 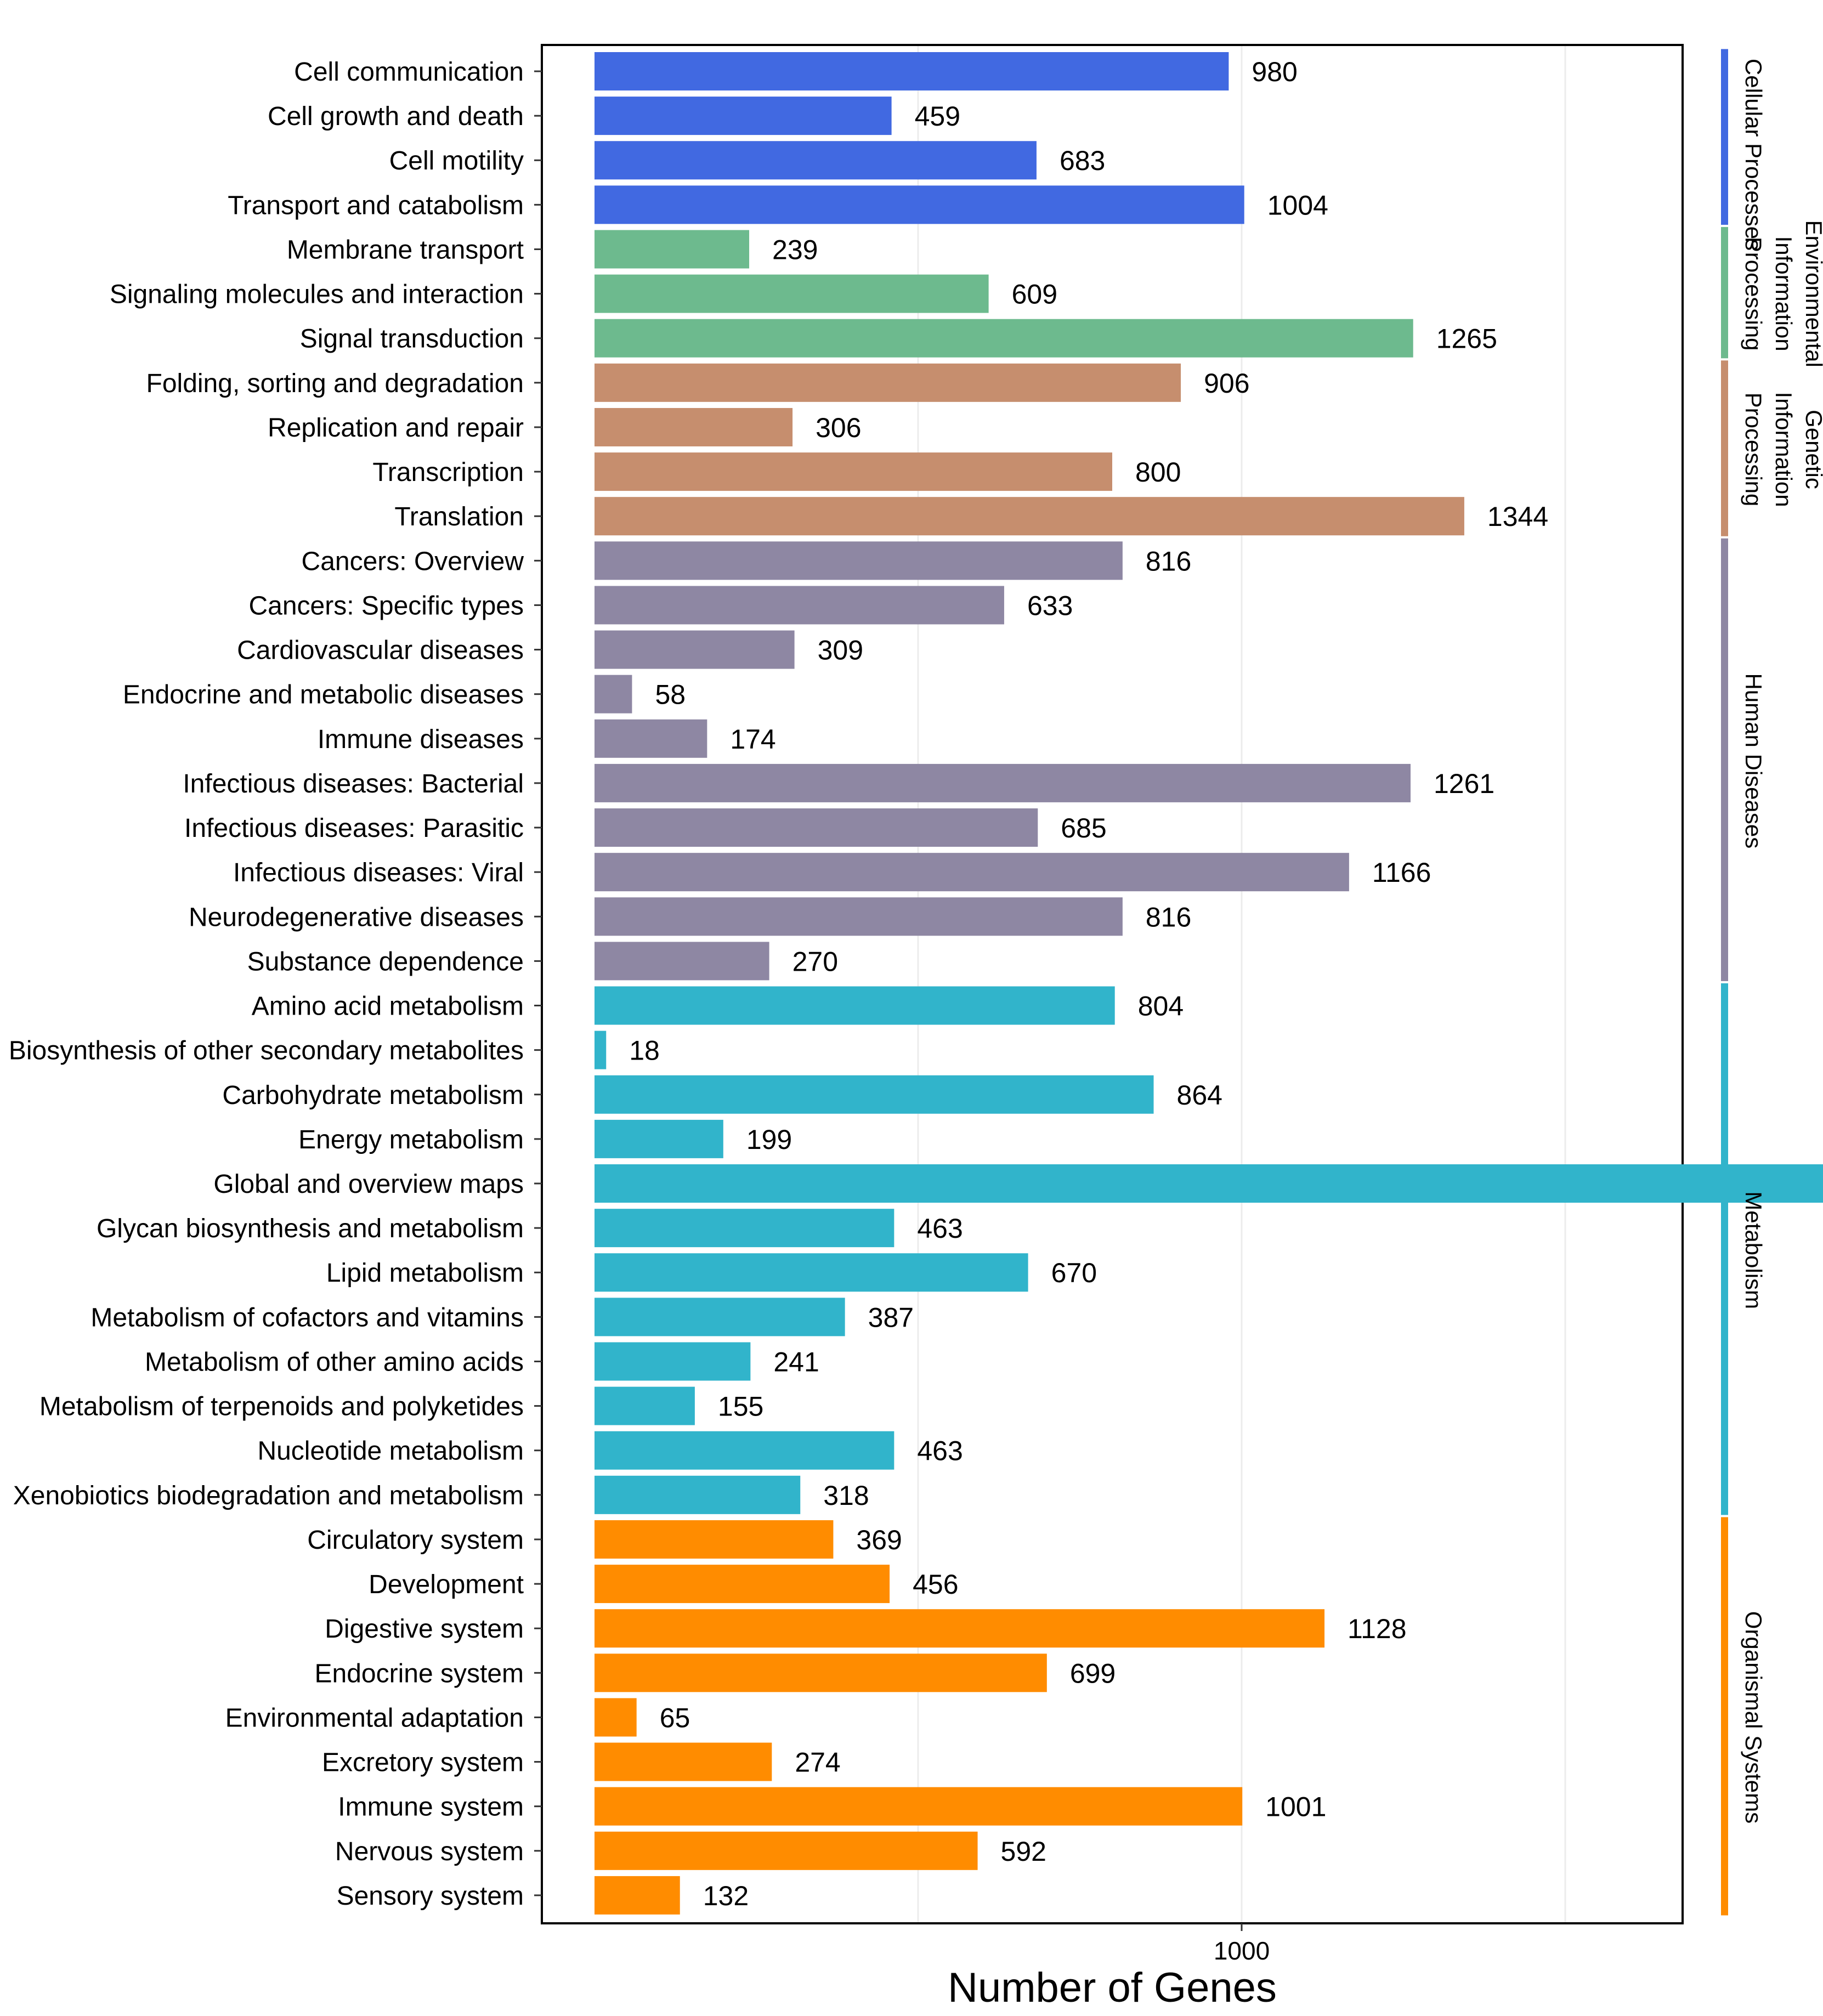 I want to click on value-label: 804, so click(x=1161, y=1006).